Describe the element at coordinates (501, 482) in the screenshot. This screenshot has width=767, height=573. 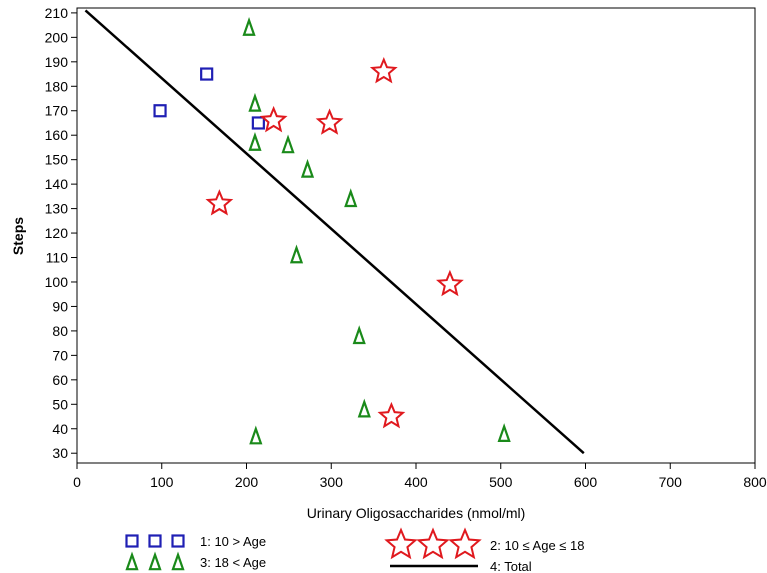
I see `x-tick-label: 500` at that location.